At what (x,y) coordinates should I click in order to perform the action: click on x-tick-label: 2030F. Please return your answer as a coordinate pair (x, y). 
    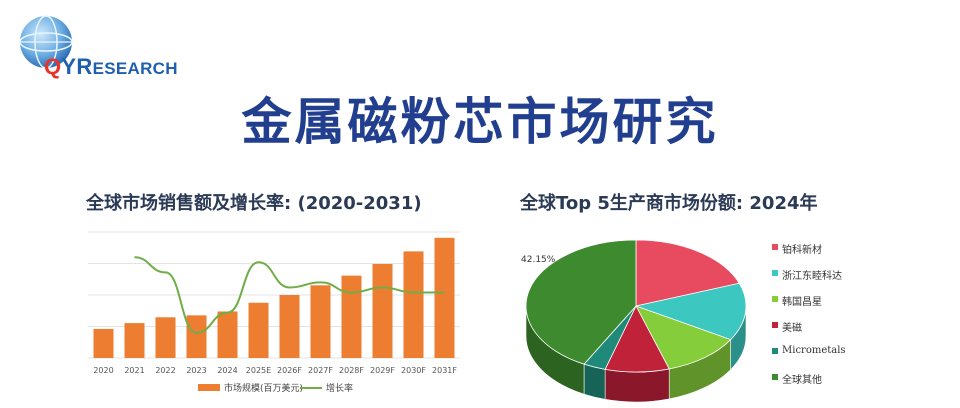
    Looking at the image, I should click on (413, 370).